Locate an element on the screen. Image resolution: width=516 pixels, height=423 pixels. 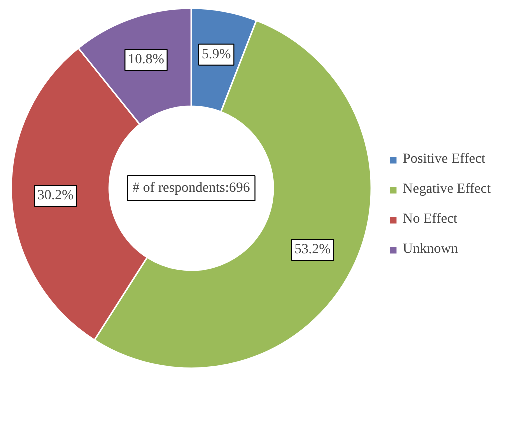
data-label: 53.2% is located at coordinates (313, 250).